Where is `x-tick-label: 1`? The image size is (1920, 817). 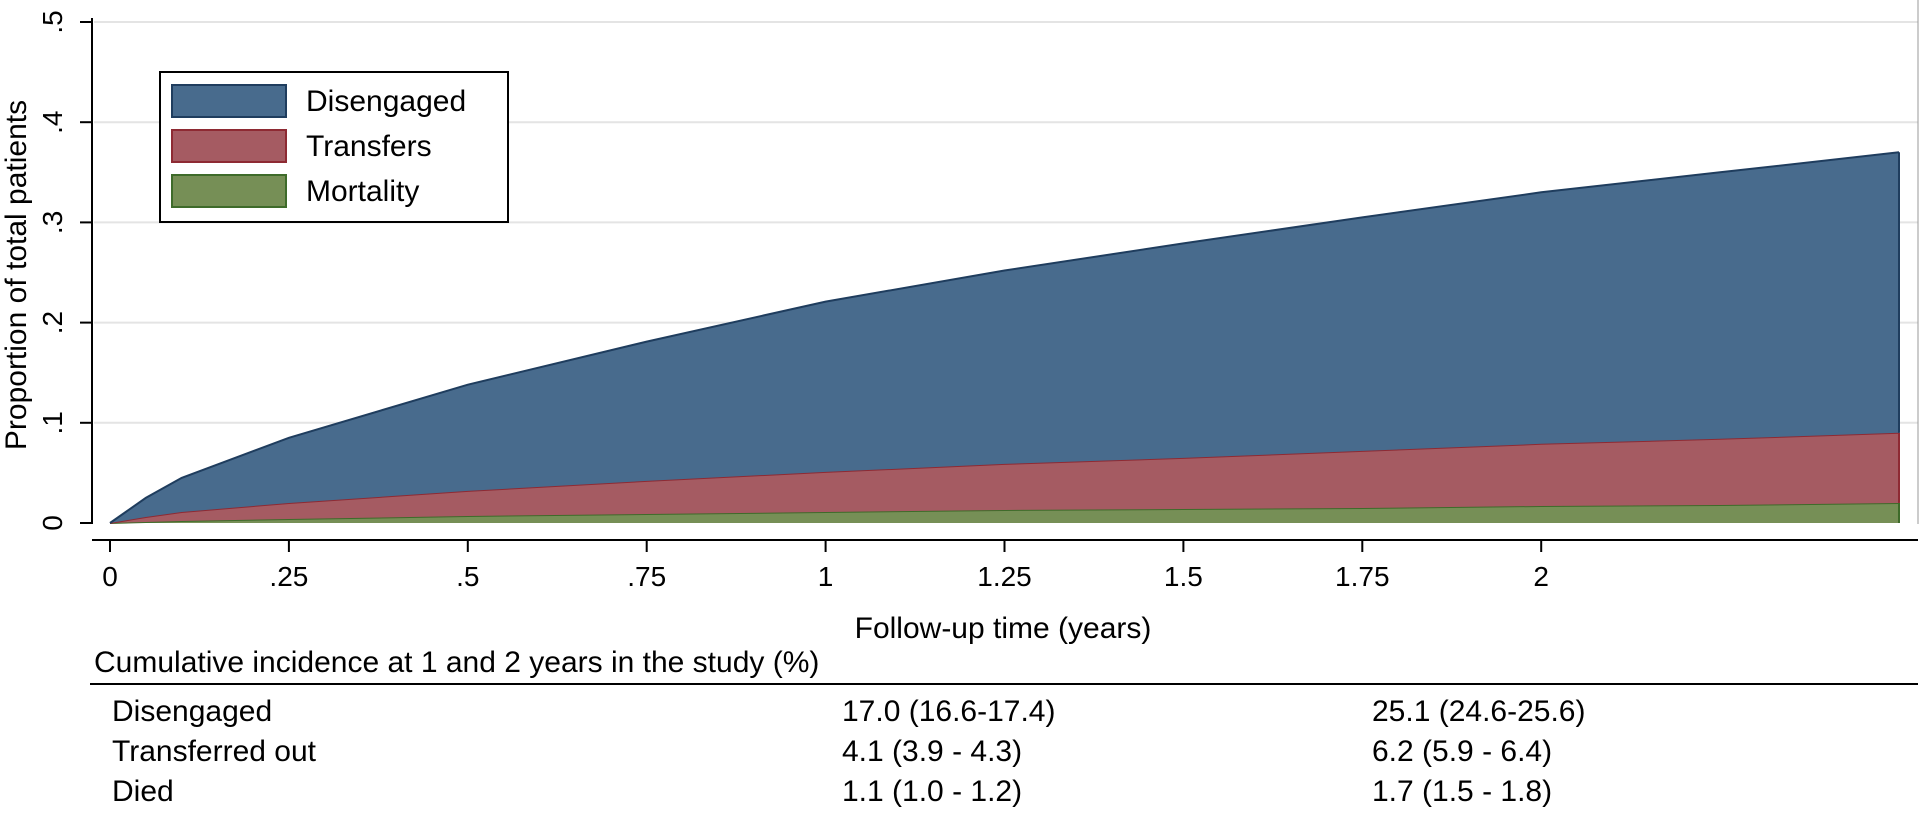 x-tick-label: 1 is located at coordinates (826, 576).